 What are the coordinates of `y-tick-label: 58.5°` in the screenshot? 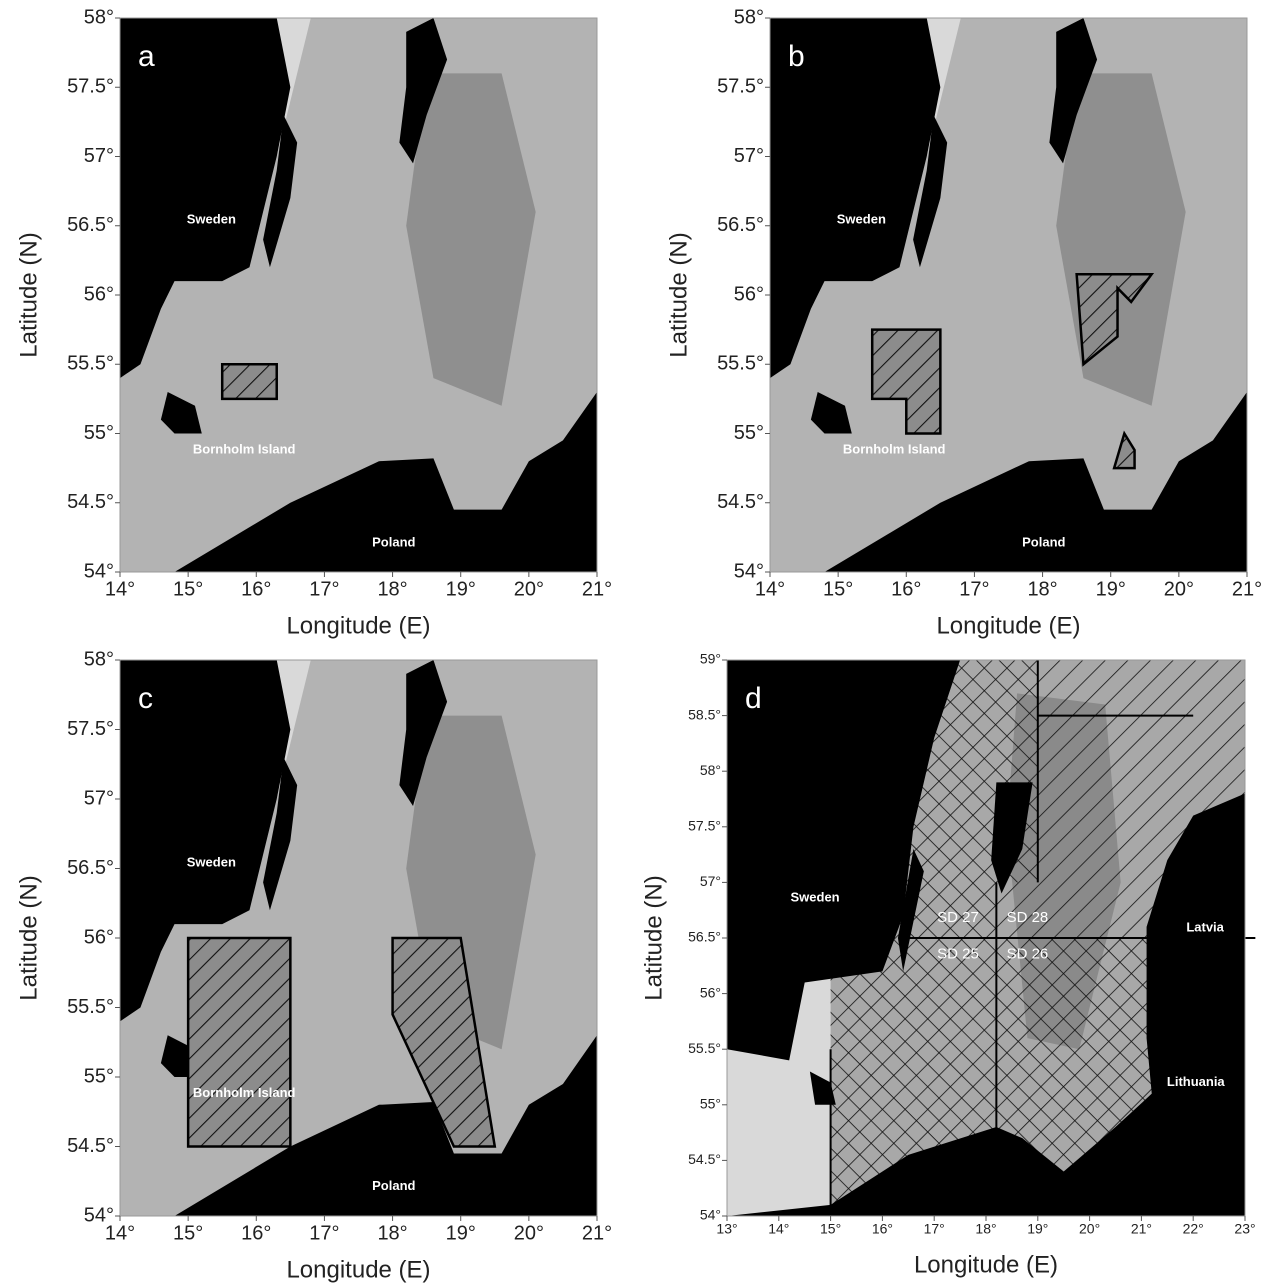 It's located at (704, 714).